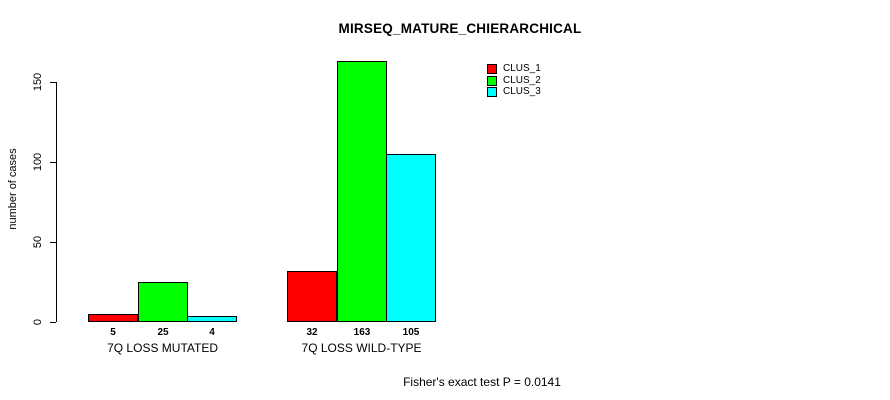 The height and width of the screenshot is (400, 890). I want to click on bar-value-label: 25, so click(163, 332).